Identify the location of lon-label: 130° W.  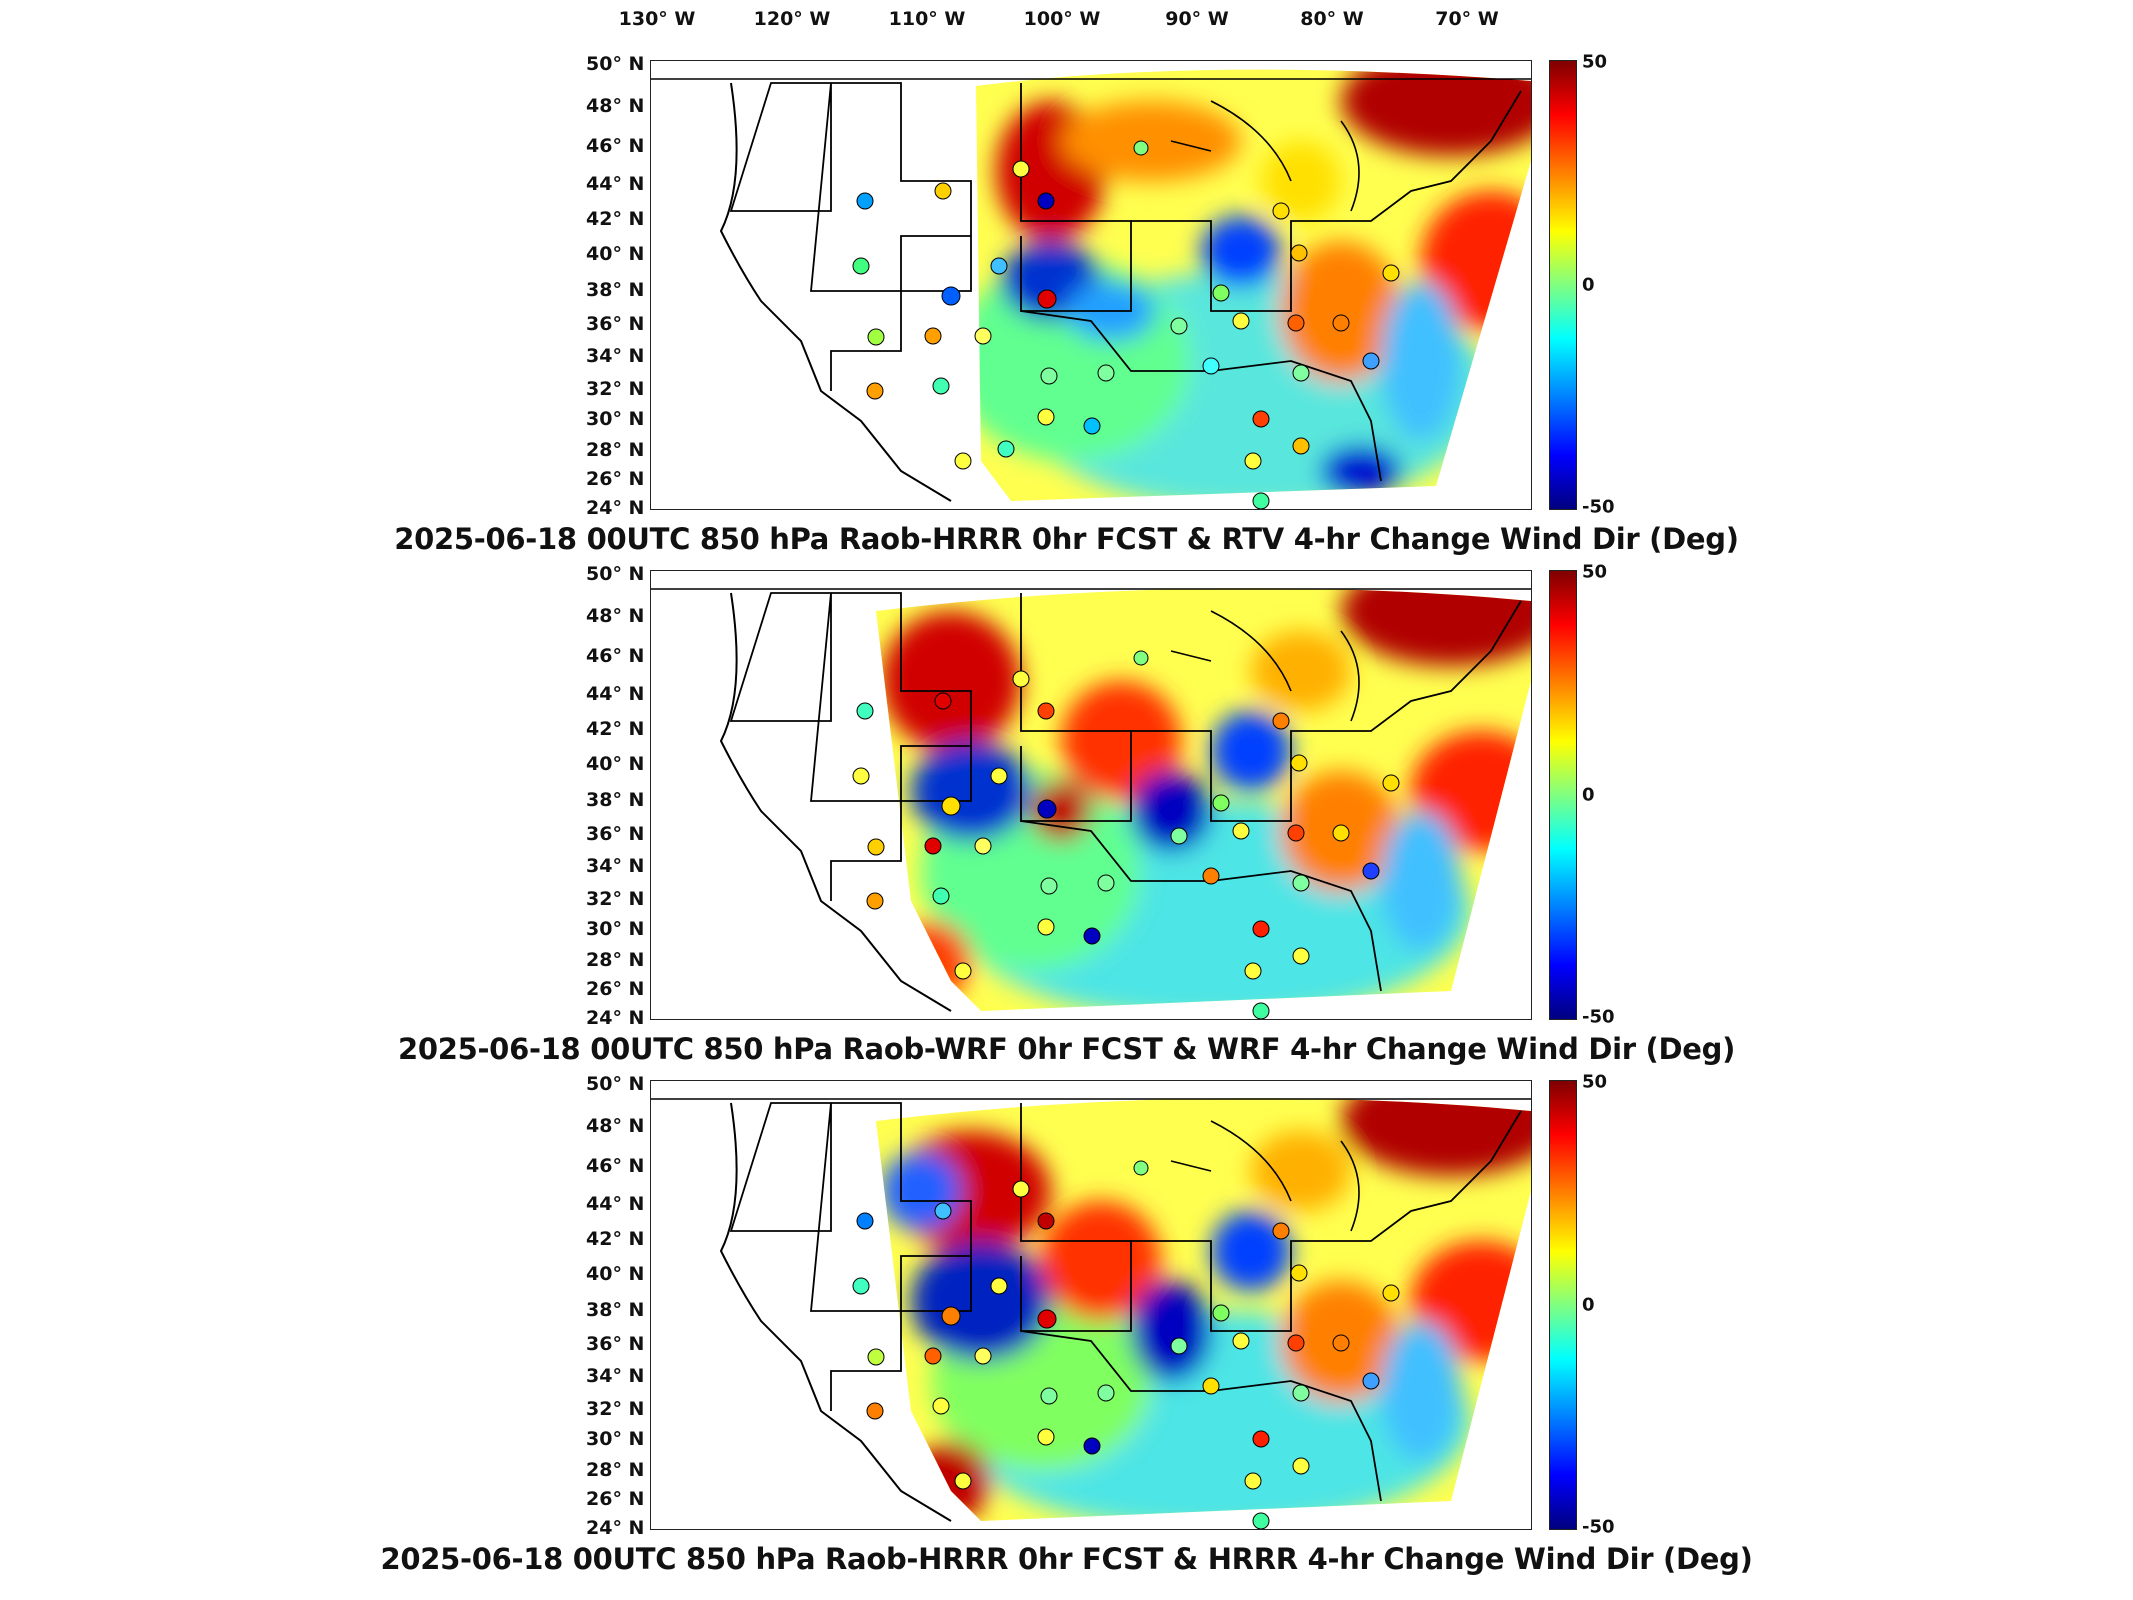
(657, 19).